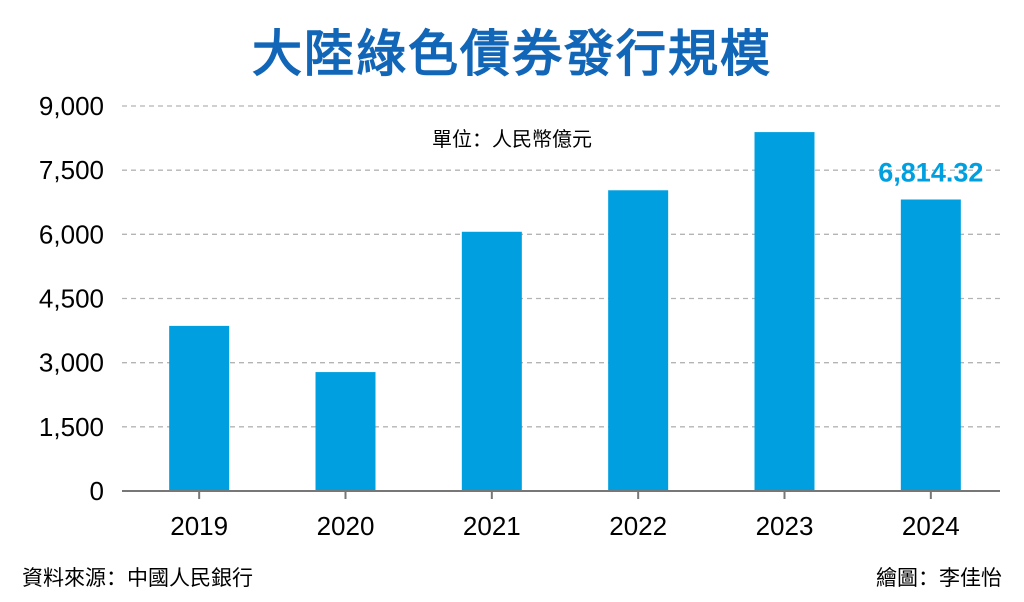 This screenshot has height=602, width=1024. I want to click on unit-label: 單位：人民幣億元, so click(512, 139).